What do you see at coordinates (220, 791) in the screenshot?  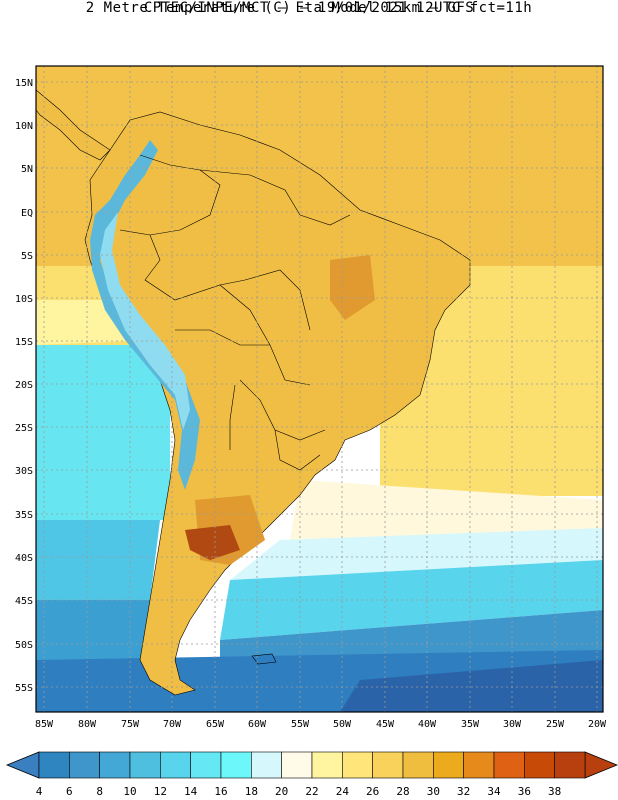 I see `colorbar-label: 16` at bounding box center [220, 791].